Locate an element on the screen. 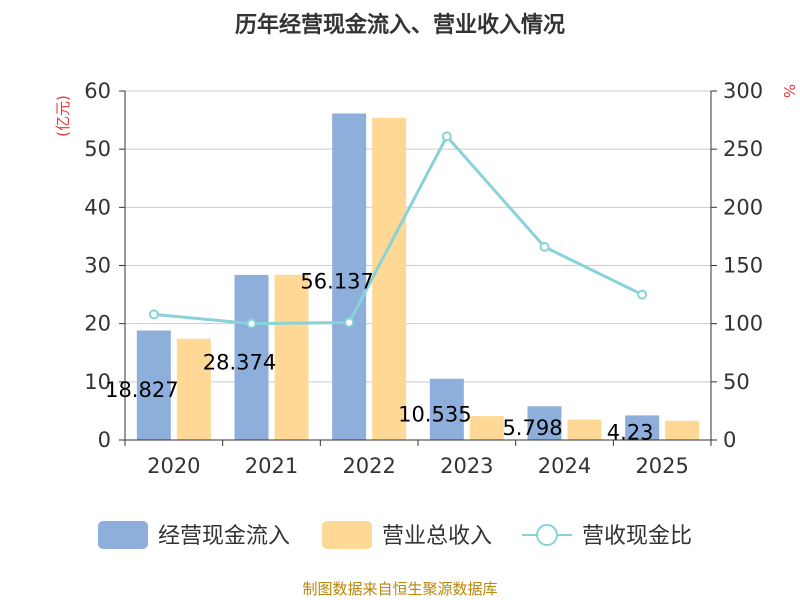  right-tick-label: 100 is located at coordinates (743, 324).